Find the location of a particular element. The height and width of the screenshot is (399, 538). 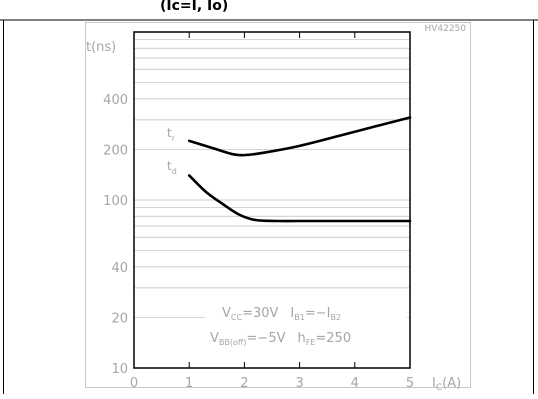

vcc-sub: CC is located at coordinates (237, 317).